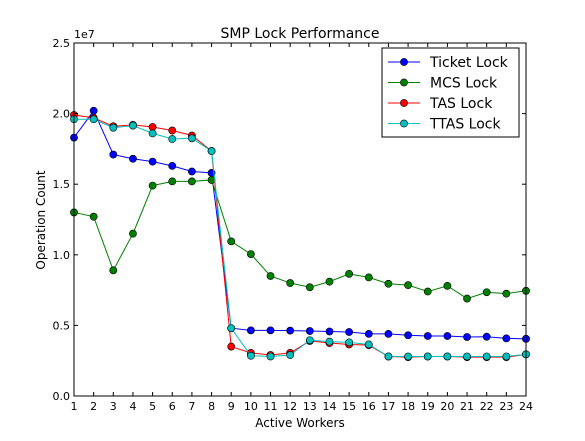 The height and width of the screenshot is (441, 585). Describe the element at coordinates (251, 406) in the screenshot. I see `x-tick-label: 10` at that location.